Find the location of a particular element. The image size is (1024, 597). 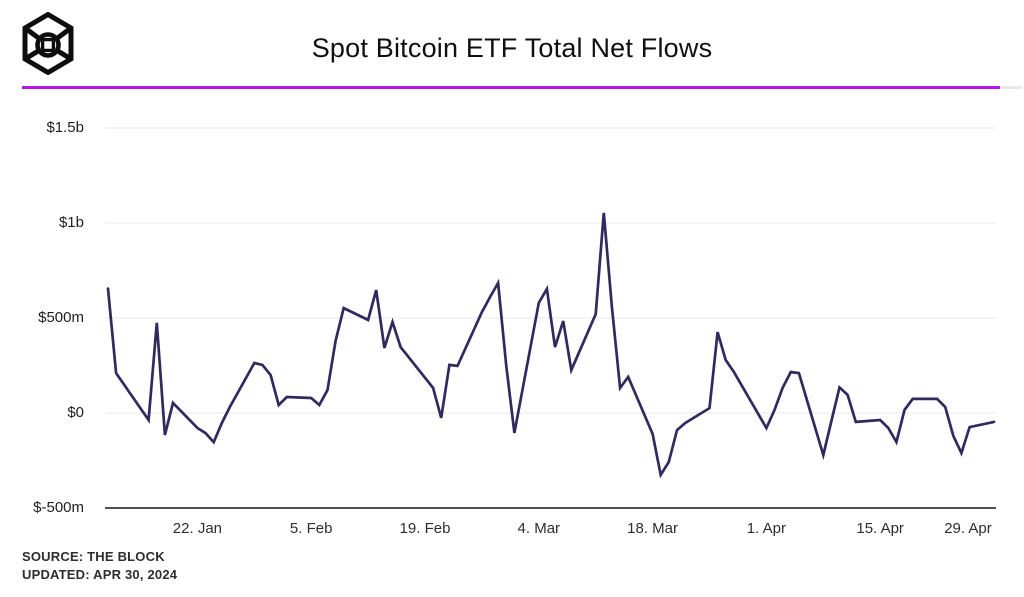

x-axis-tick-label: 19. Feb is located at coordinates (425, 528).